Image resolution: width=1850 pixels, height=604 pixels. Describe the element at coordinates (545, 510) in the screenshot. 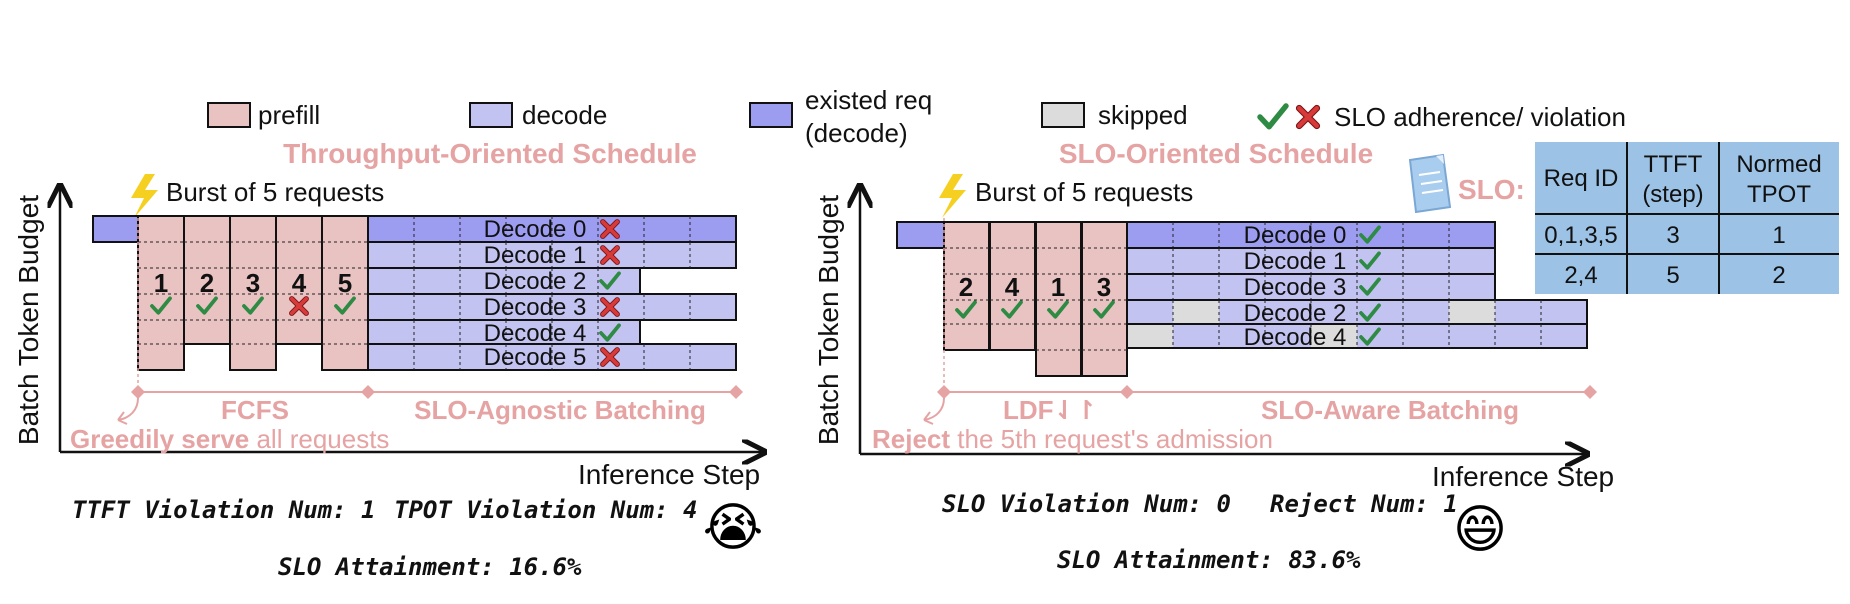

I see `left-tpot-violation: TPOT Violation Num: 4` at that location.